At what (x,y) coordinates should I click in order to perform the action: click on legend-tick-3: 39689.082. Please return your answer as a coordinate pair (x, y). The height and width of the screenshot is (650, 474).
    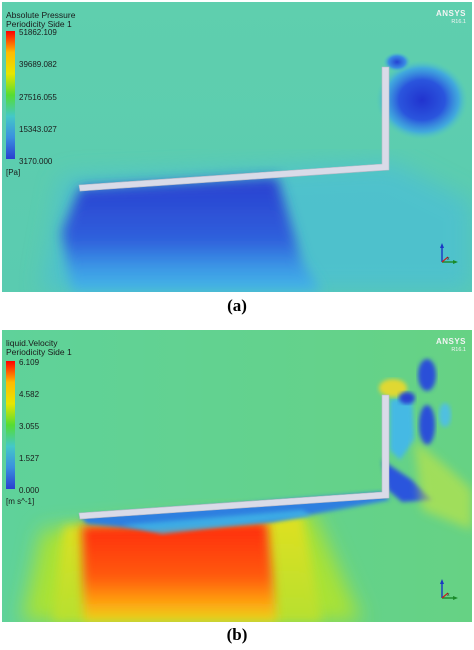
    Looking at the image, I should click on (38, 64).